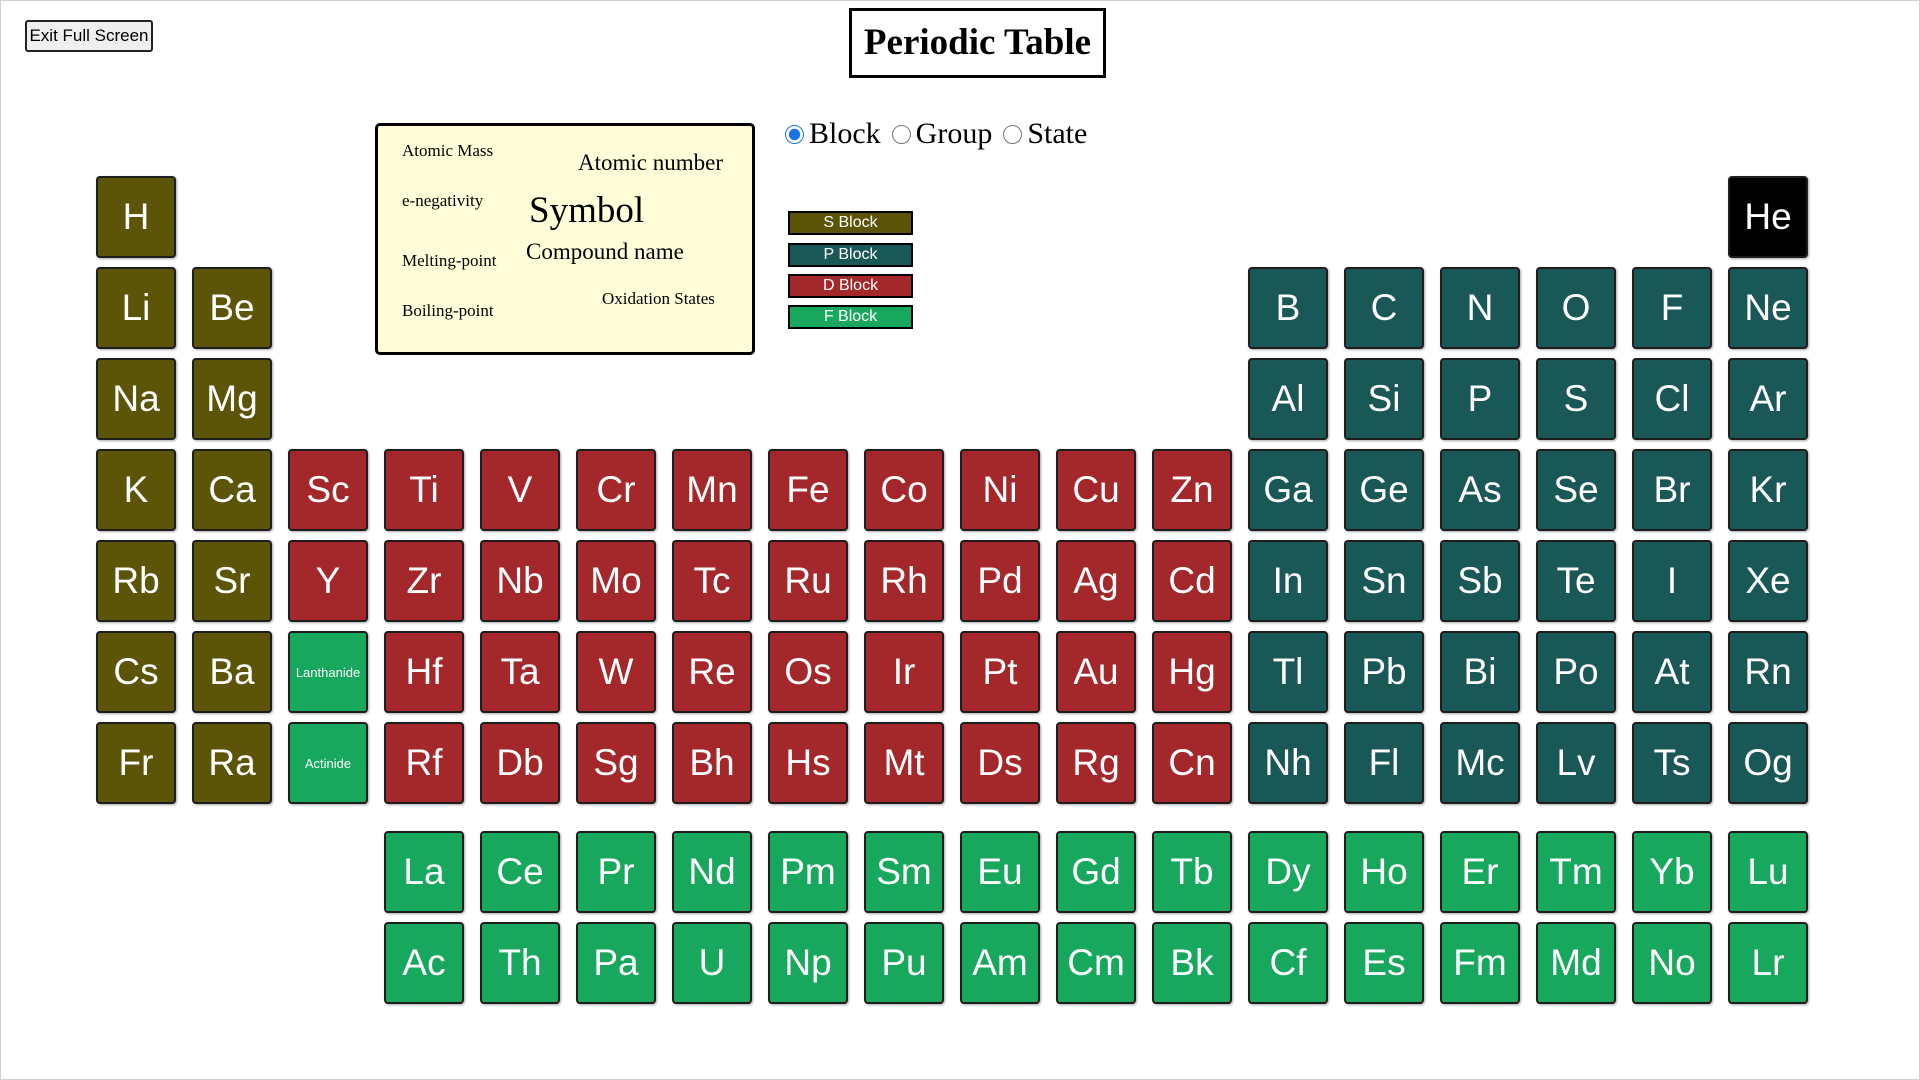 The width and height of the screenshot is (1920, 1080). I want to click on element-tile-mn: Mn, so click(712, 490).